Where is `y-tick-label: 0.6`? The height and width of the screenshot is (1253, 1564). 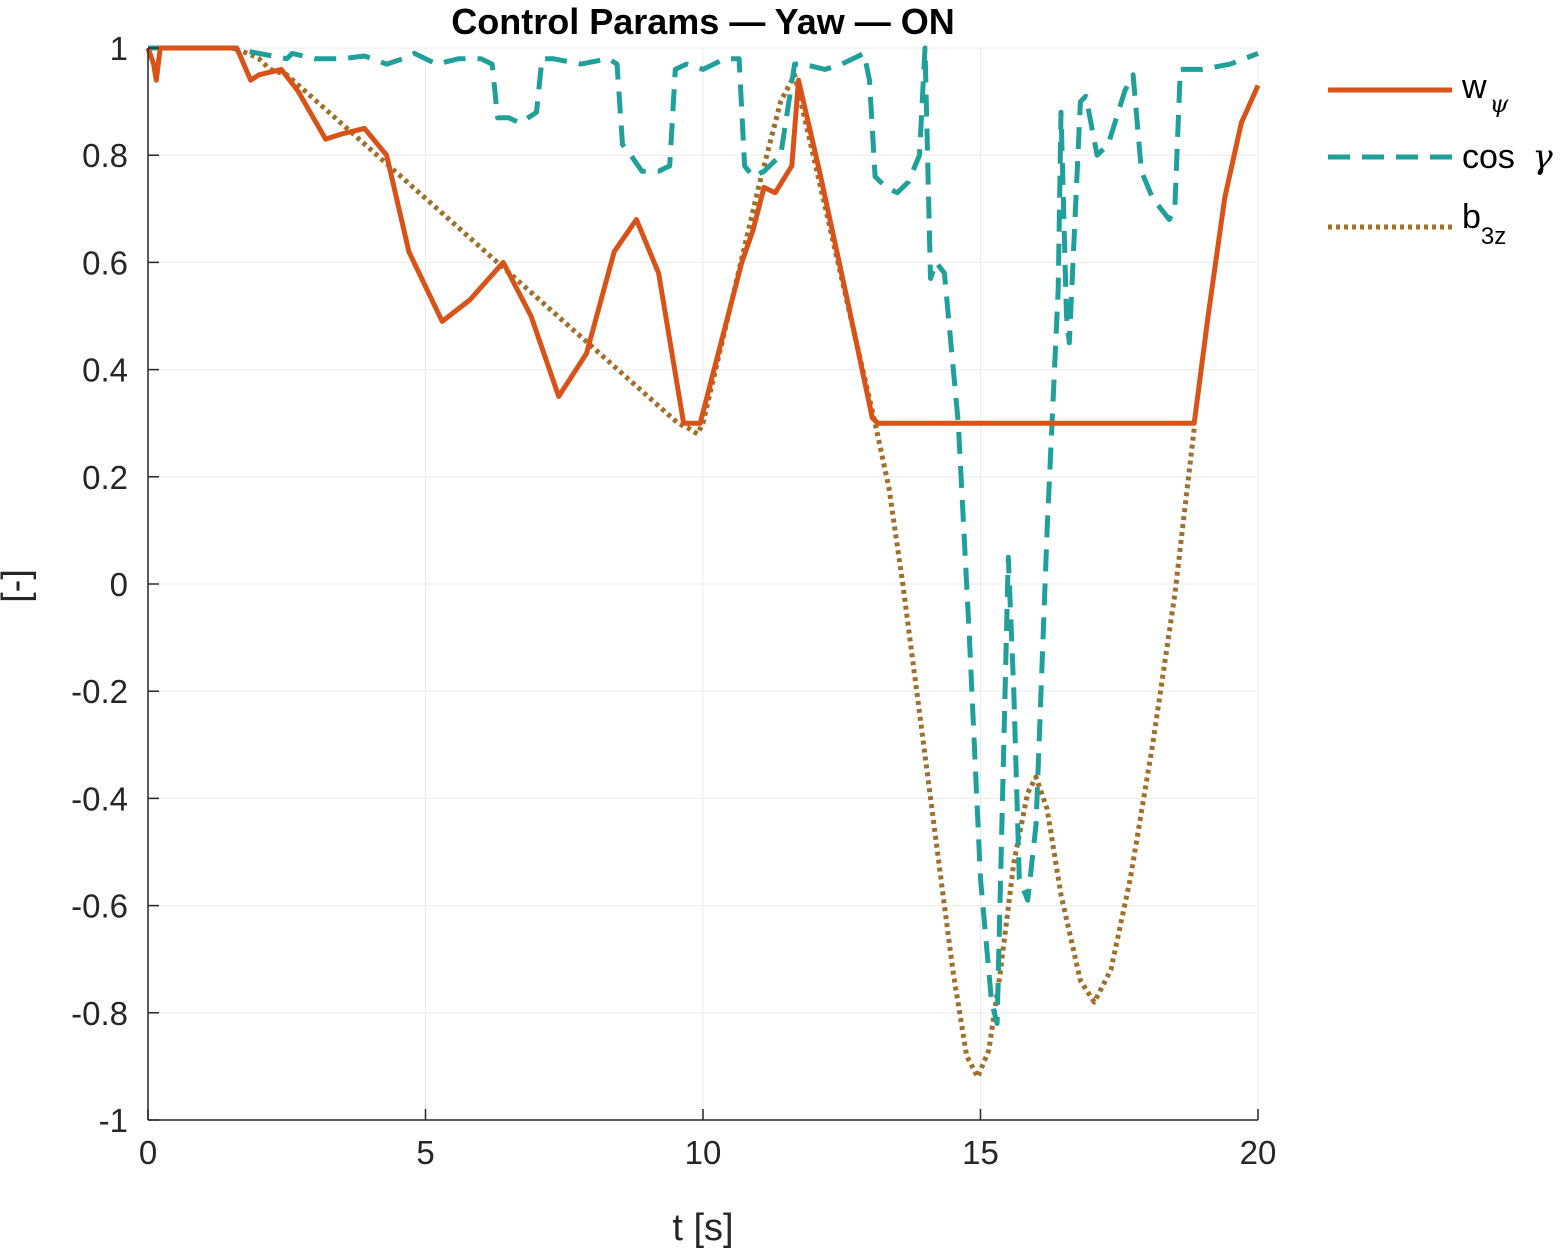
y-tick-label: 0.6 is located at coordinates (105, 262).